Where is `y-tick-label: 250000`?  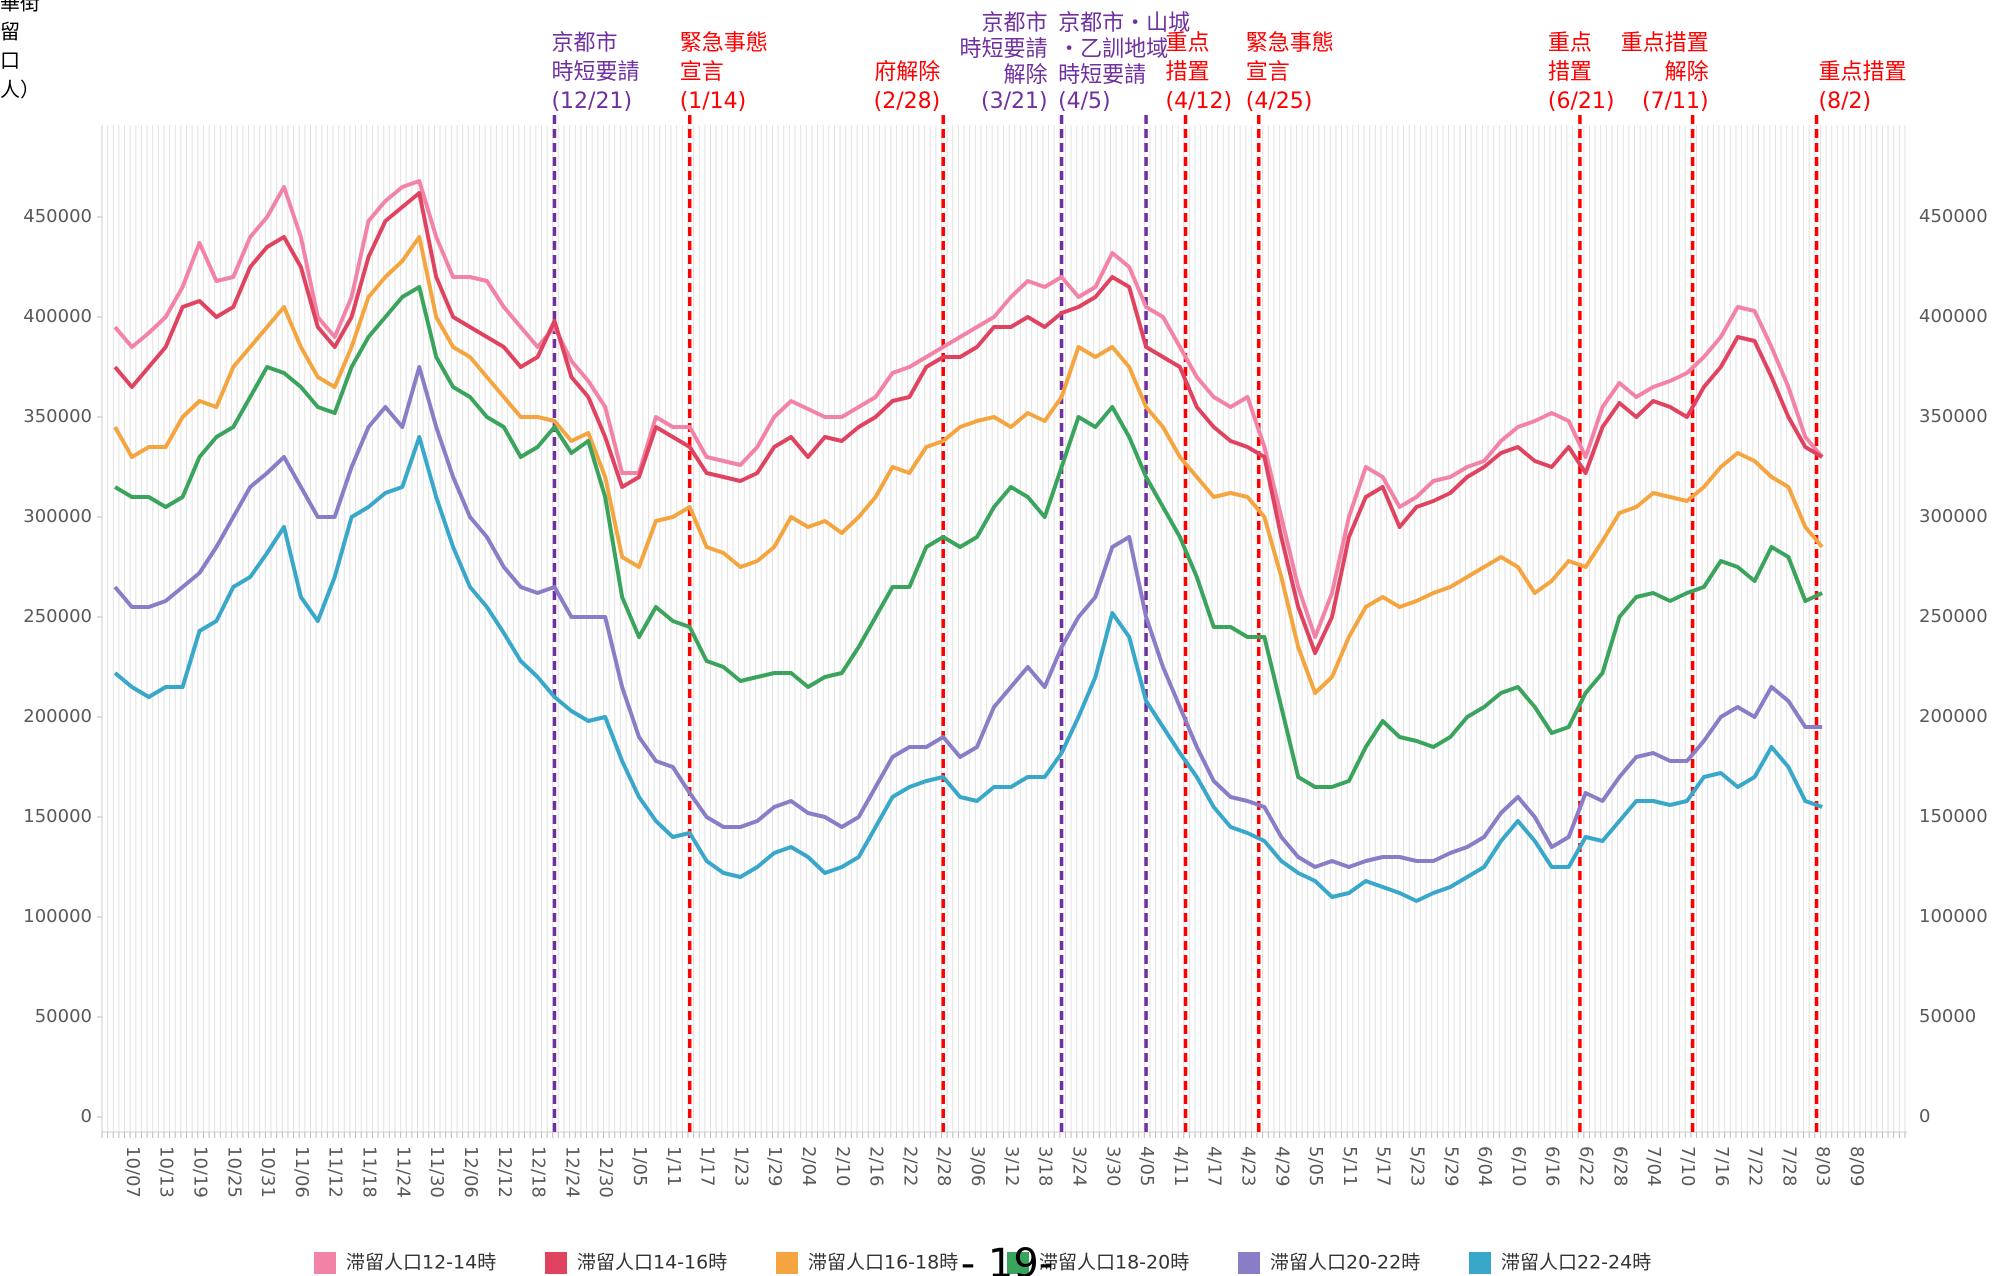
y-tick-label: 250000 is located at coordinates (57, 616).